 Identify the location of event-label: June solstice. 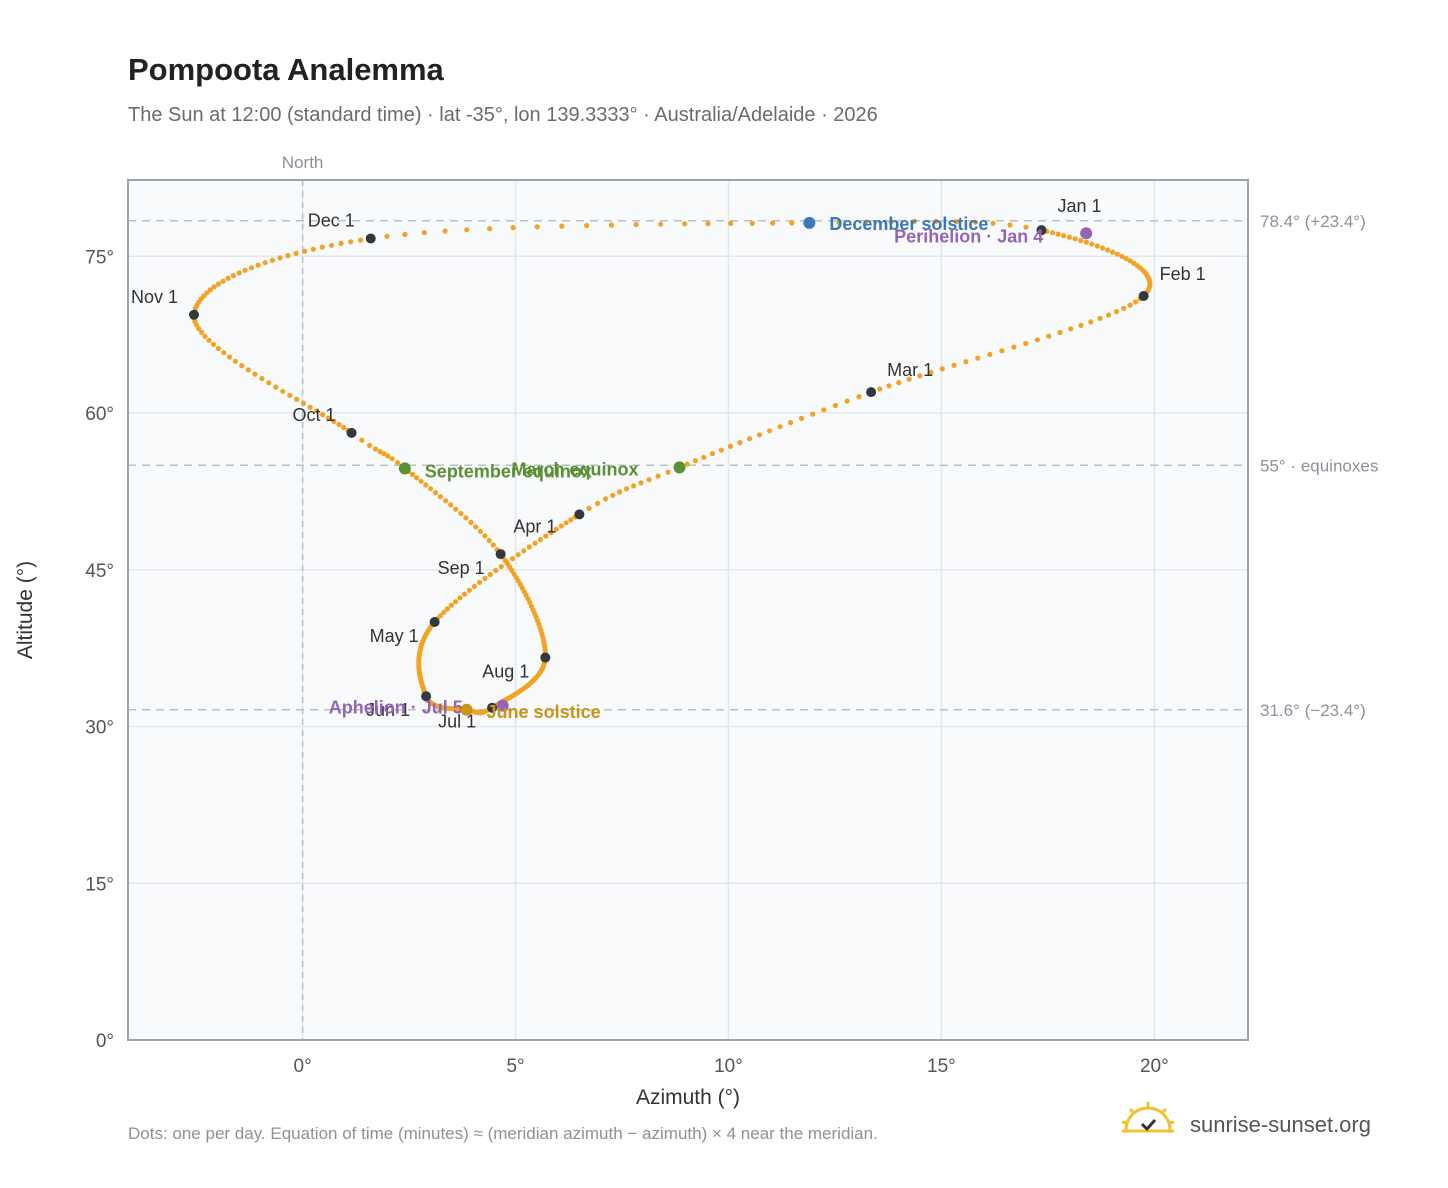
(544, 712).